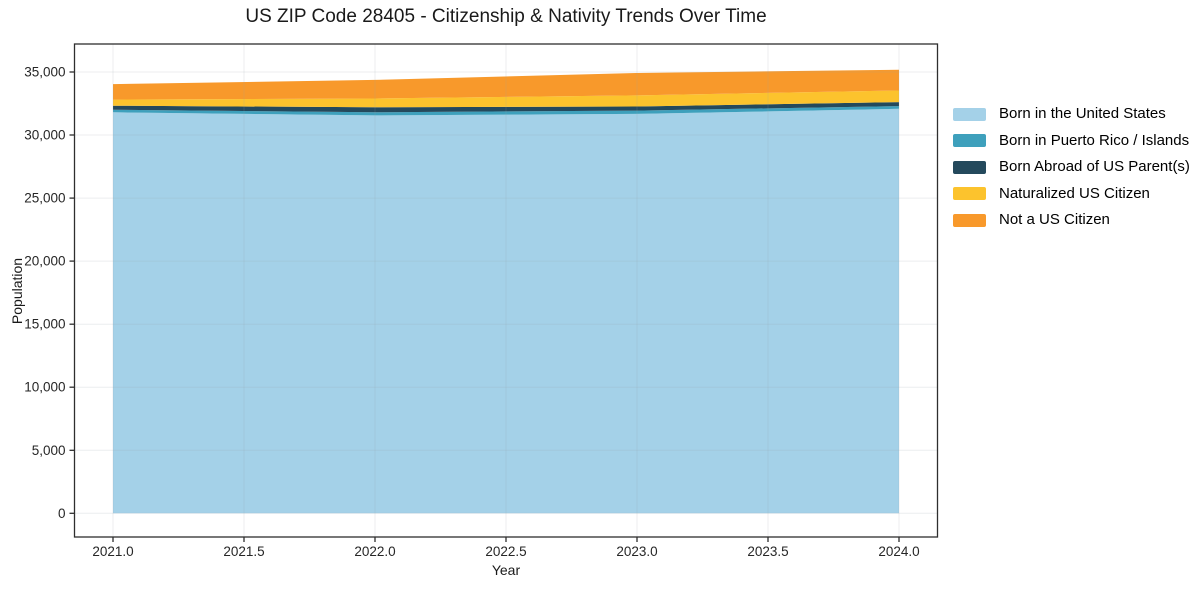 The width and height of the screenshot is (1189, 590). Describe the element at coordinates (112, 551) in the screenshot. I see `x-tick-label: 2021.0` at that location.